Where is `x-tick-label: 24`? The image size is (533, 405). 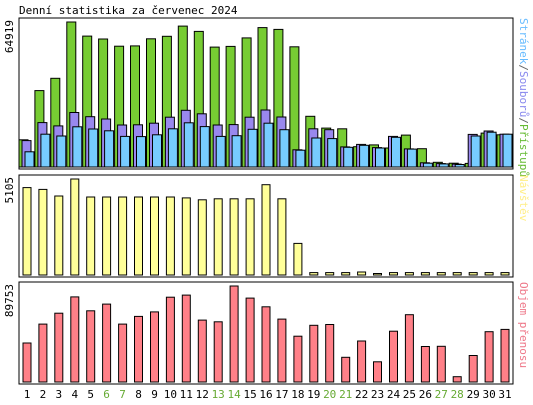 x-tick-label: 24 is located at coordinates (394, 394).